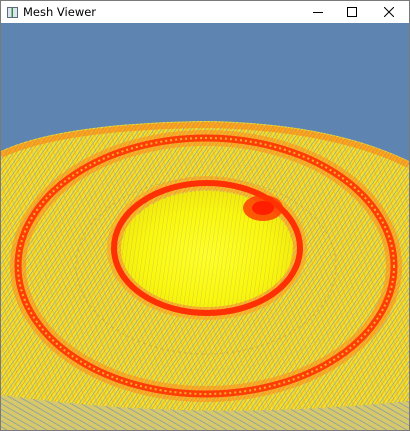  I want to click on maximize-button, so click(352, 12).